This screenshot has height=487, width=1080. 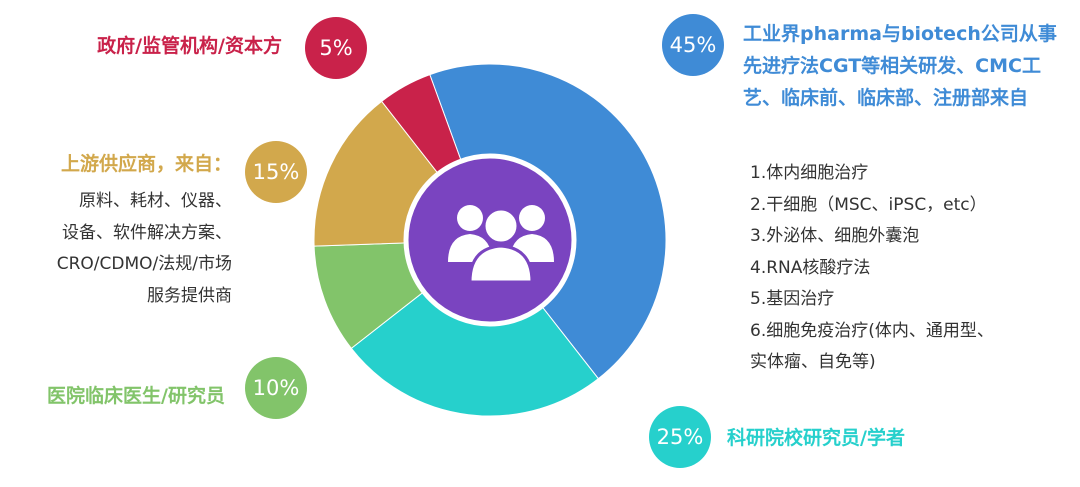 I want to click on percent-label: 15%, so click(x=276, y=172).